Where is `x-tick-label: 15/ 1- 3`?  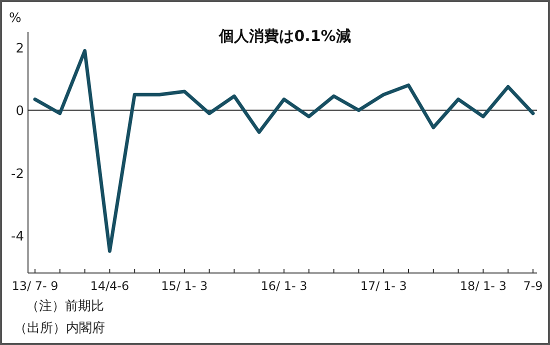 x-tick-label: 15/ 1- 3 is located at coordinates (184, 286).